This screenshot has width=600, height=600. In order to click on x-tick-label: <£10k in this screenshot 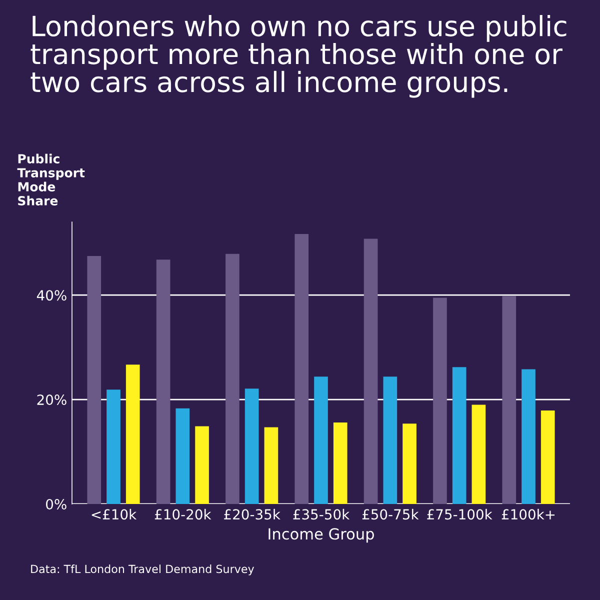, I will do `click(114, 514)`.